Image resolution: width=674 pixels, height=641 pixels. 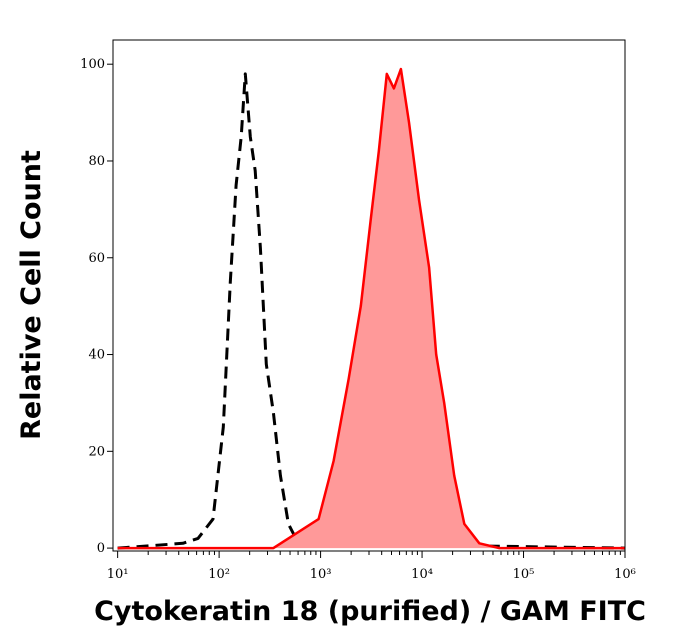 I want to click on y-tick-label: 60, so click(x=96, y=258).